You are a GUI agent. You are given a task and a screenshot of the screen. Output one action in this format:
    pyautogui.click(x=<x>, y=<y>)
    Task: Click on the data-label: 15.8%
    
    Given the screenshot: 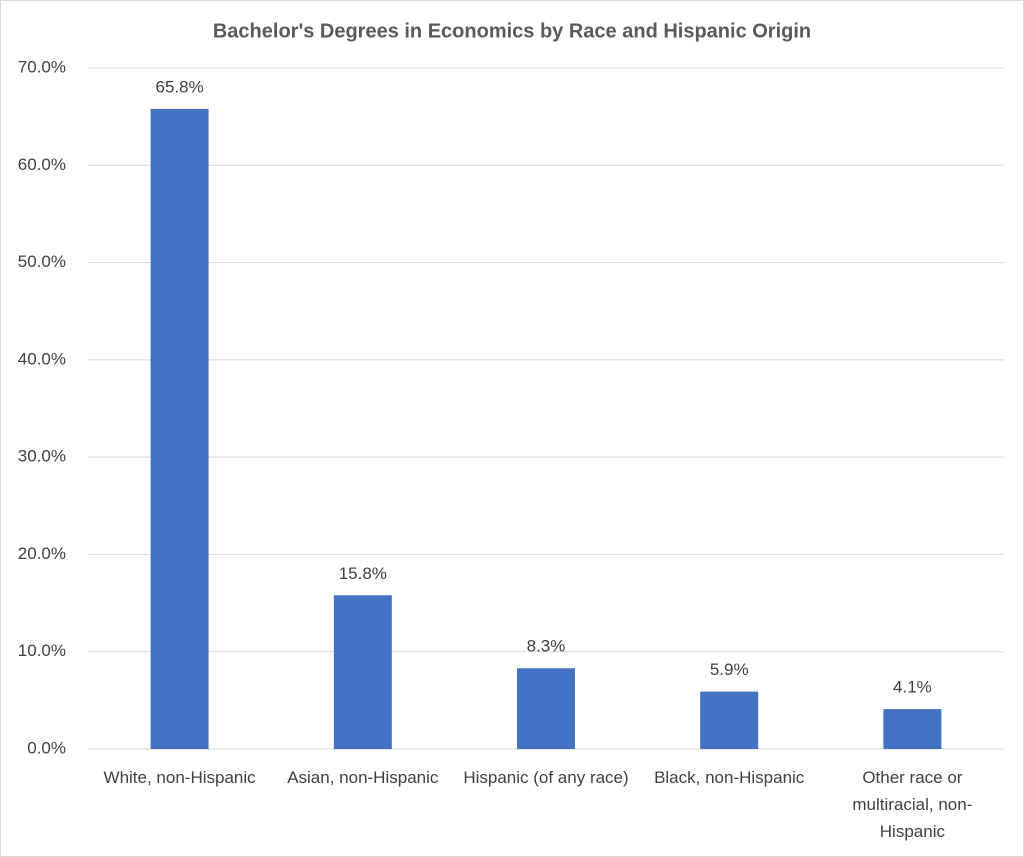 What is the action you would take?
    pyautogui.click(x=363, y=573)
    